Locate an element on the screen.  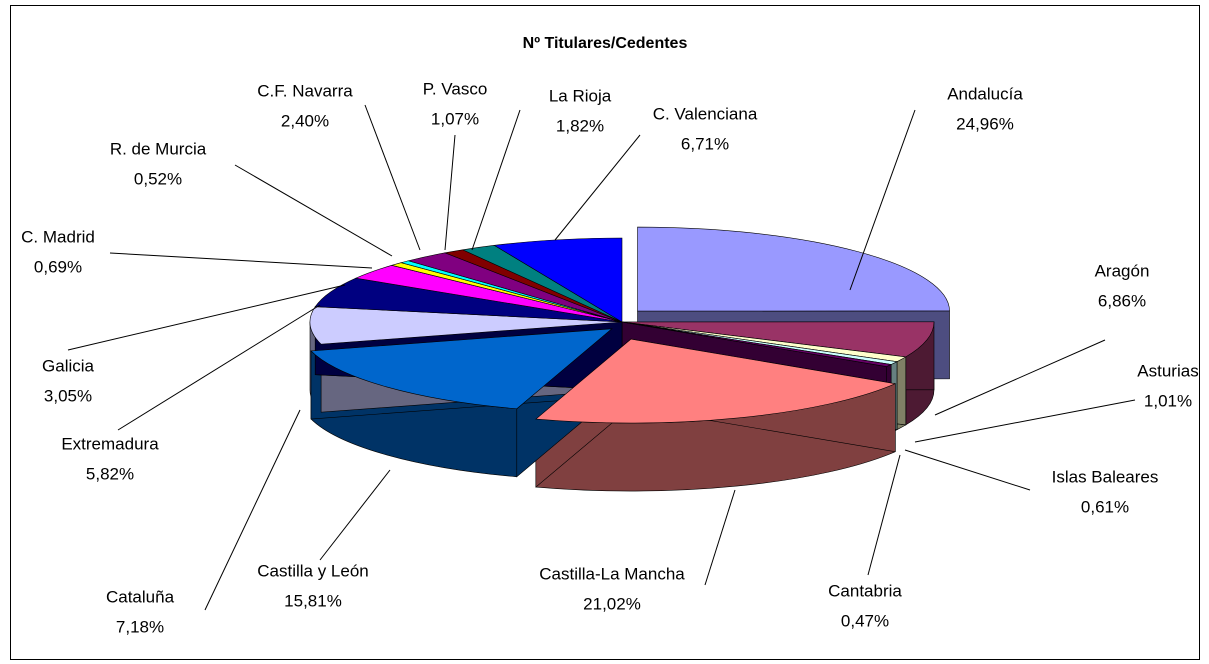
value-label: 24,96% is located at coordinates (985, 123).